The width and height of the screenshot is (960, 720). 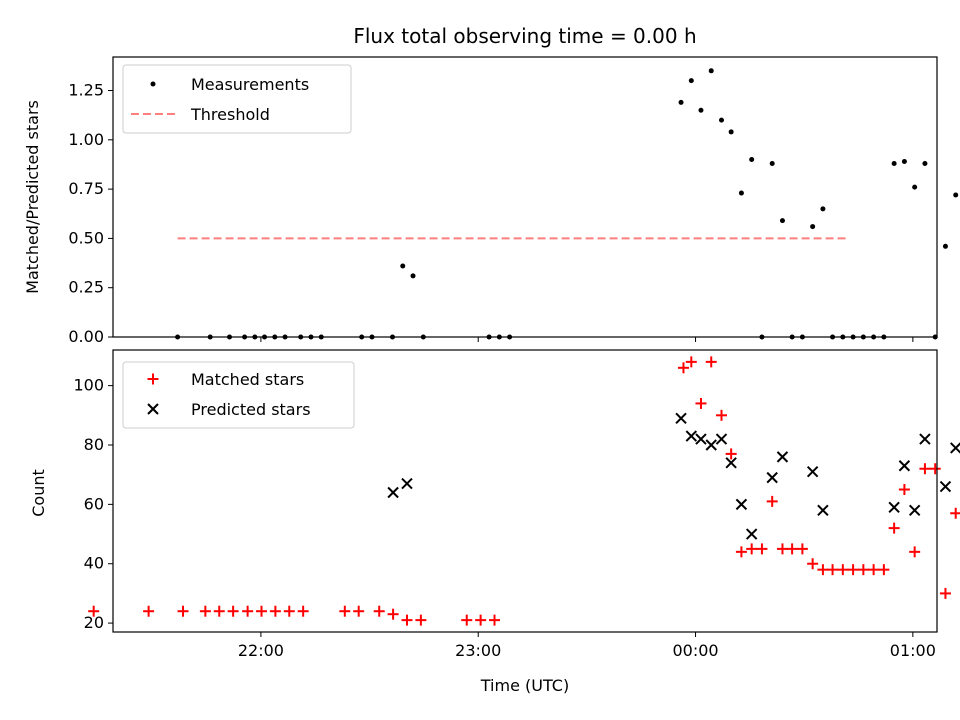 What do you see at coordinates (230, 114) in the screenshot?
I see `legend-threshold-label: Threshold` at bounding box center [230, 114].